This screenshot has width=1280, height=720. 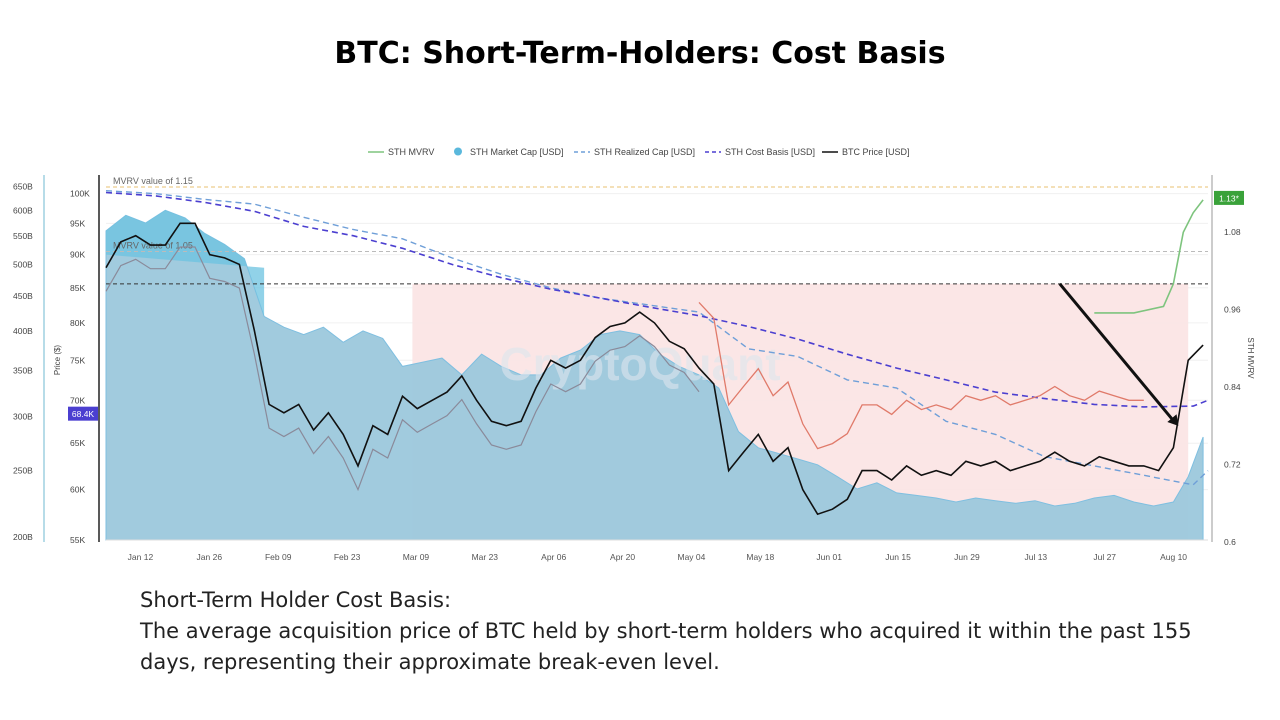 What do you see at coordinates (485, 557) in the screenshot?
I see `x-tick-label: Mar 23` at bounding box center [485, 557].